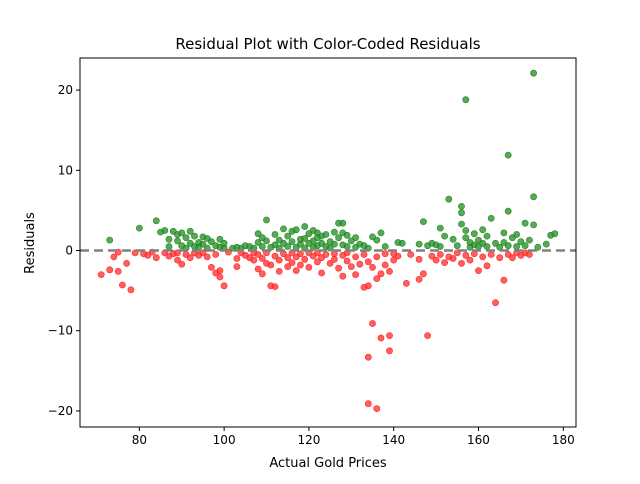 Image resolution: width=640 pixels, height=484 pixels. What do you see at coordinates (478, 440) in the screenshot?
I see `x-tick-label: 160` at bounding box center [478, 440].